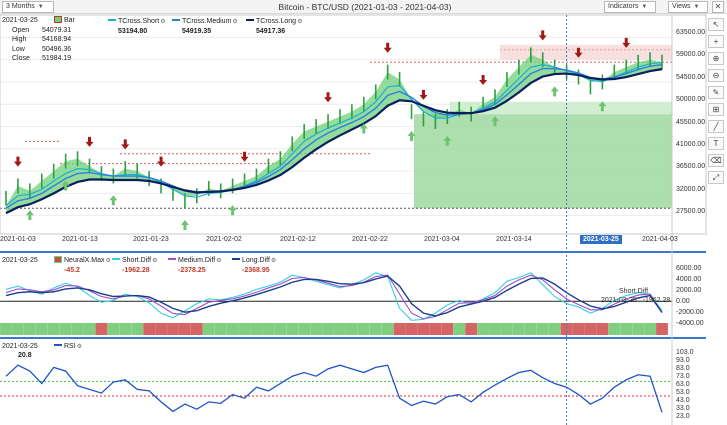 The width and height of the screenshot is (727, 425). Describe the element at coordinates (137, 26) in the screenshot. I see `legend-tcross-short: TCross.Short⚙ 53194.80` at that location.